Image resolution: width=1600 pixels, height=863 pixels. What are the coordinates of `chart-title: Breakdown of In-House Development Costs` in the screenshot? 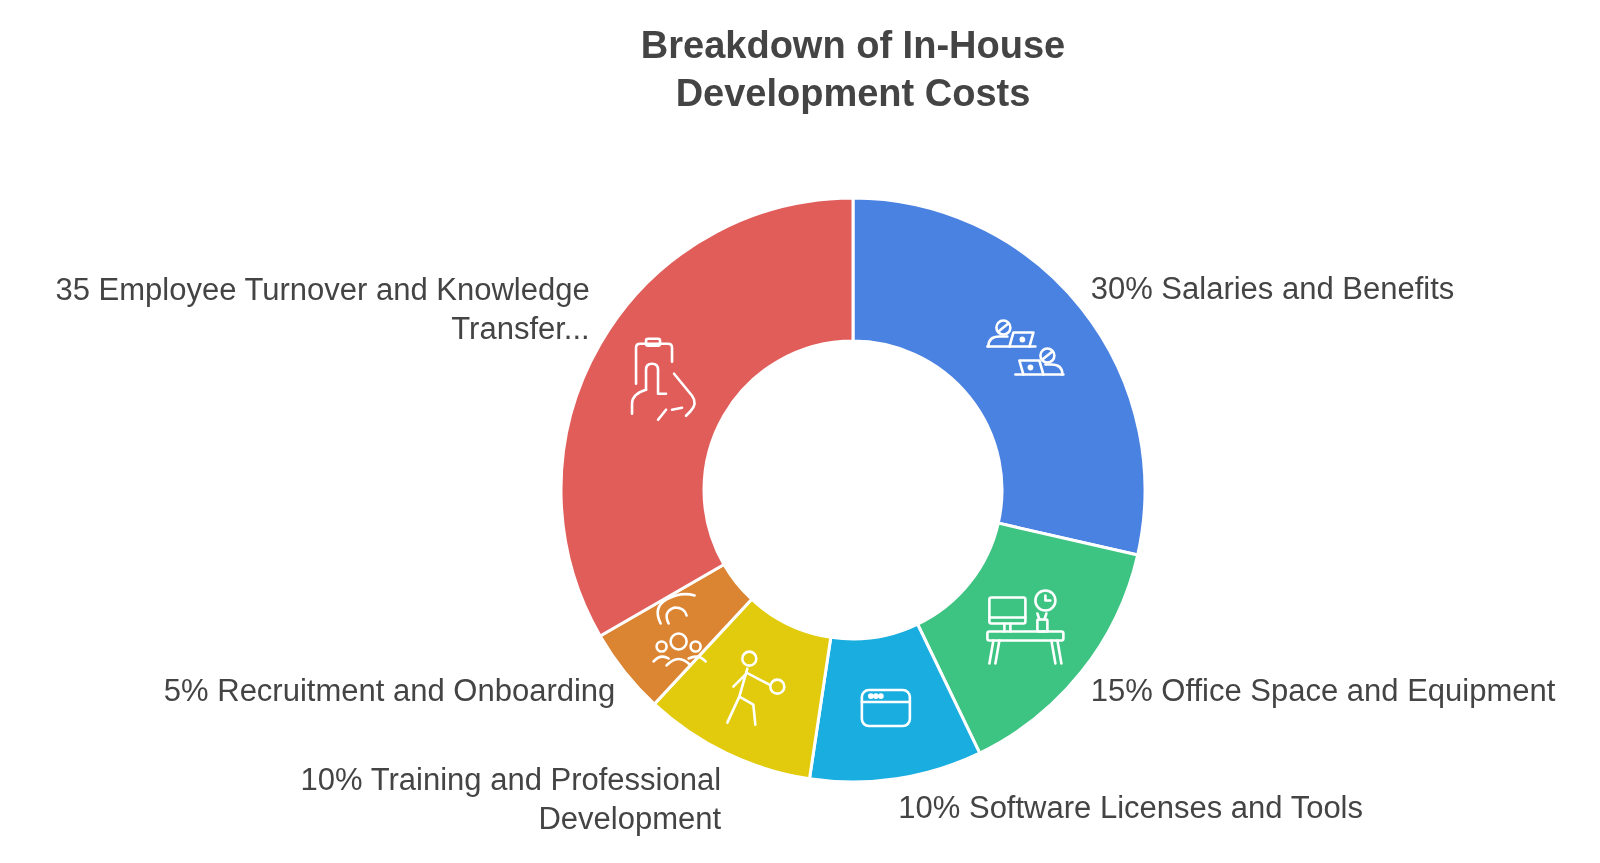 It's located at (853, 69).